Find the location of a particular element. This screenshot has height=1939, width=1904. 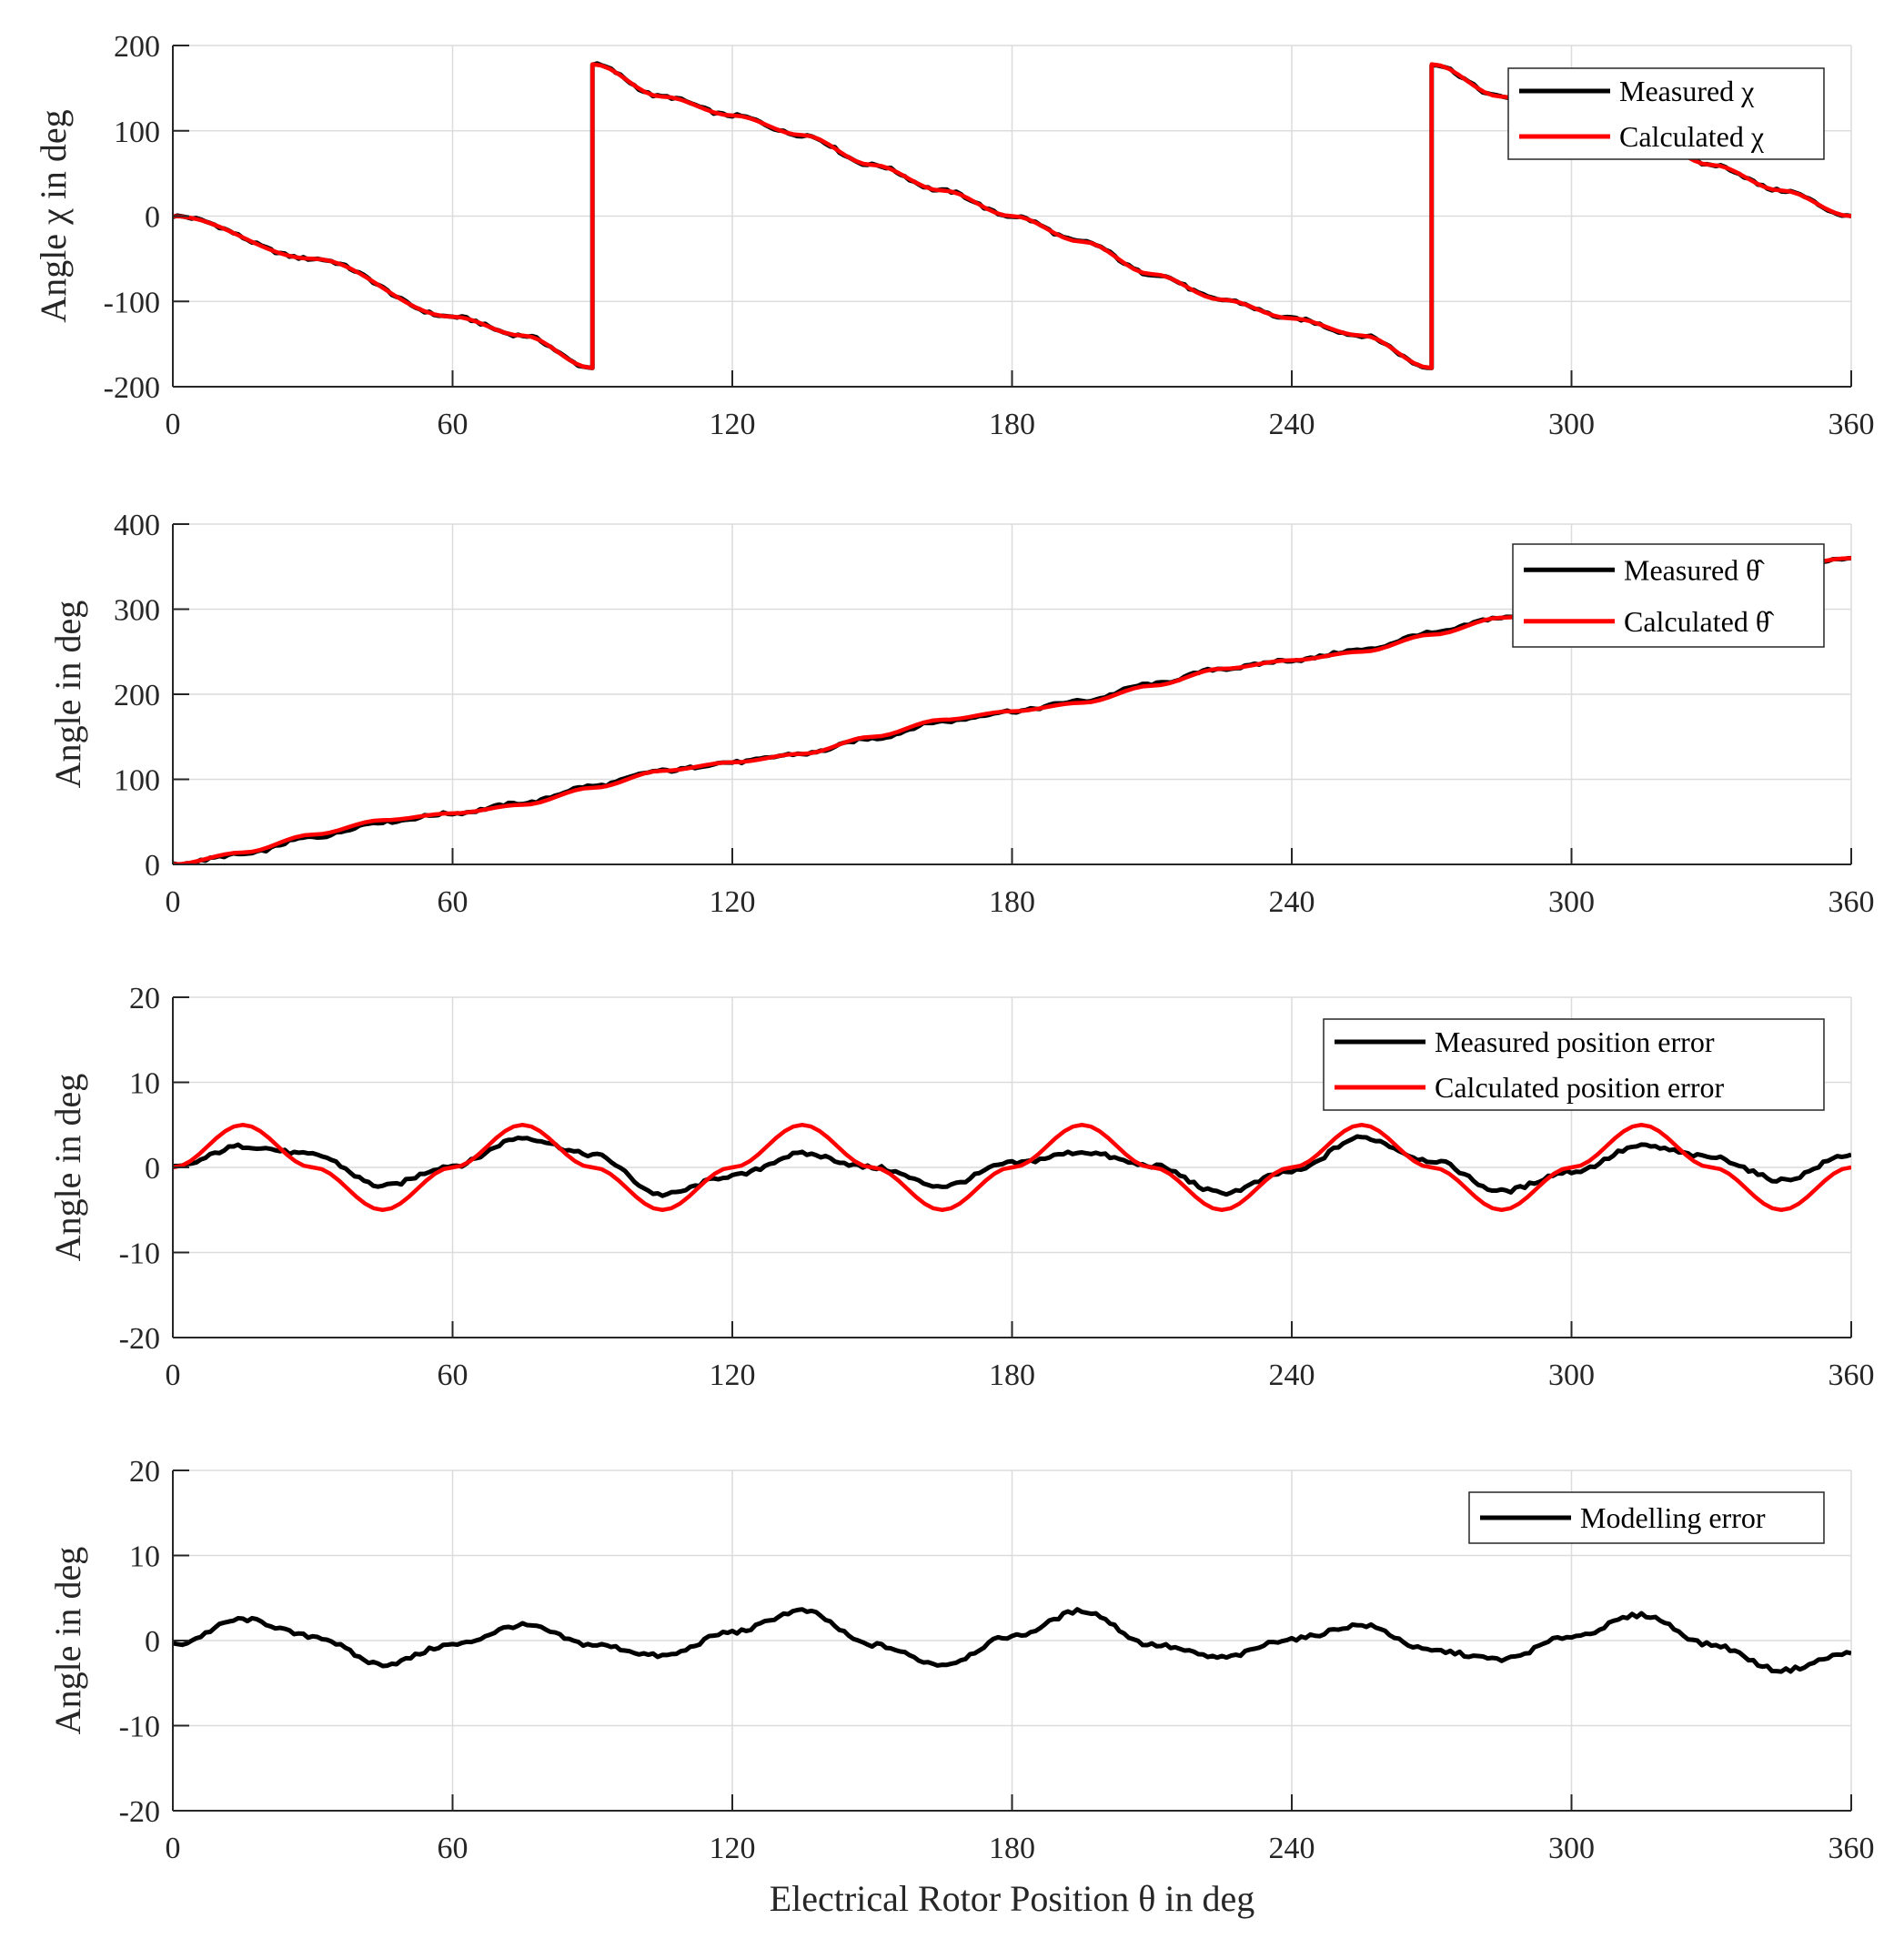

y-tick-label: -200 is located at coordinates (132, 388).